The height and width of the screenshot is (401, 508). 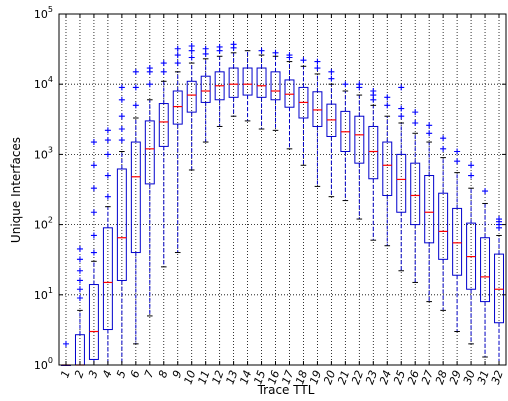 I want to click on y-tick-label: 10¹, so click(x=43, y=294).